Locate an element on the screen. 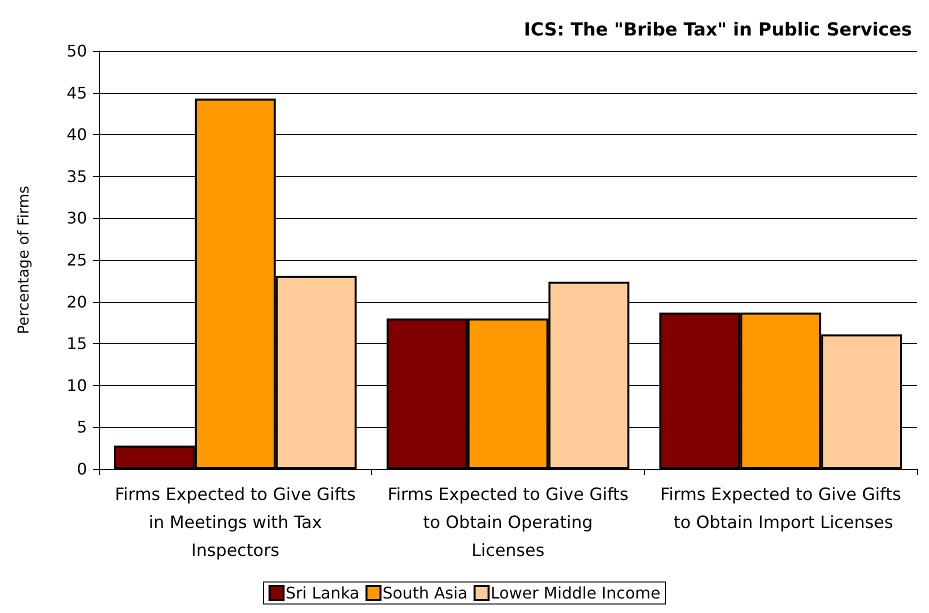  y-tick-label: 50 is located at coordinates (76, 51).